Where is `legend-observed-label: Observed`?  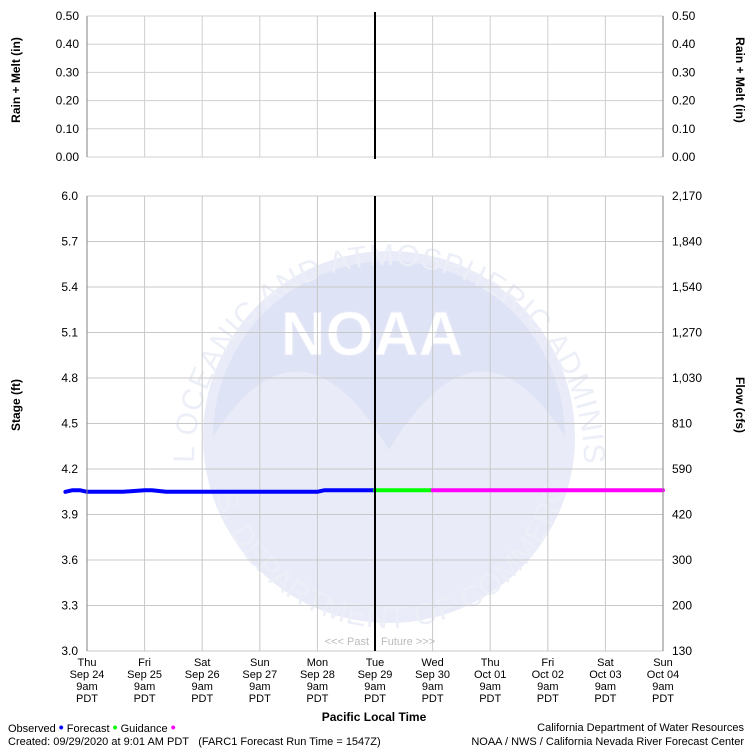 legend-observed-label: Observed is located at coordinates (32, 729).